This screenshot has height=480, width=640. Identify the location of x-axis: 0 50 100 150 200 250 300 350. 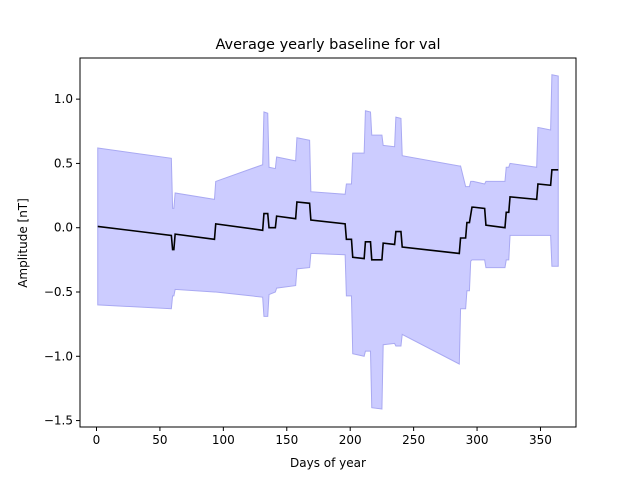
(322, 437).